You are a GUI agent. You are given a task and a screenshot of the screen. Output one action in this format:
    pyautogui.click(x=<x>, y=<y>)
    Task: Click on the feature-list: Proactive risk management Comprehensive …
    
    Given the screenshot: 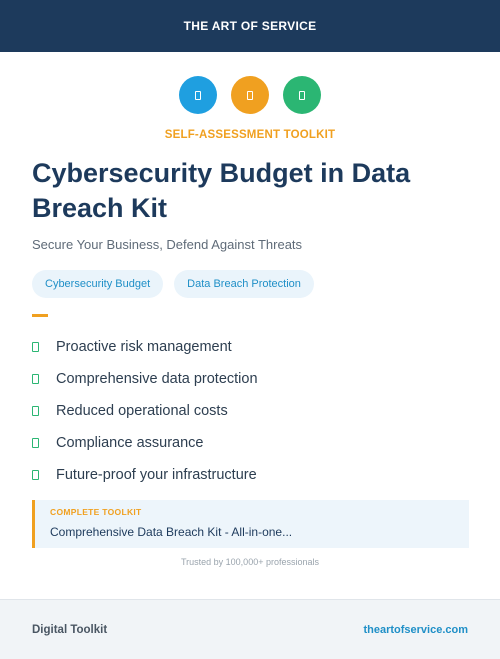 What is the action you would take?
    pyautogui.click(x=145, y=411)
    